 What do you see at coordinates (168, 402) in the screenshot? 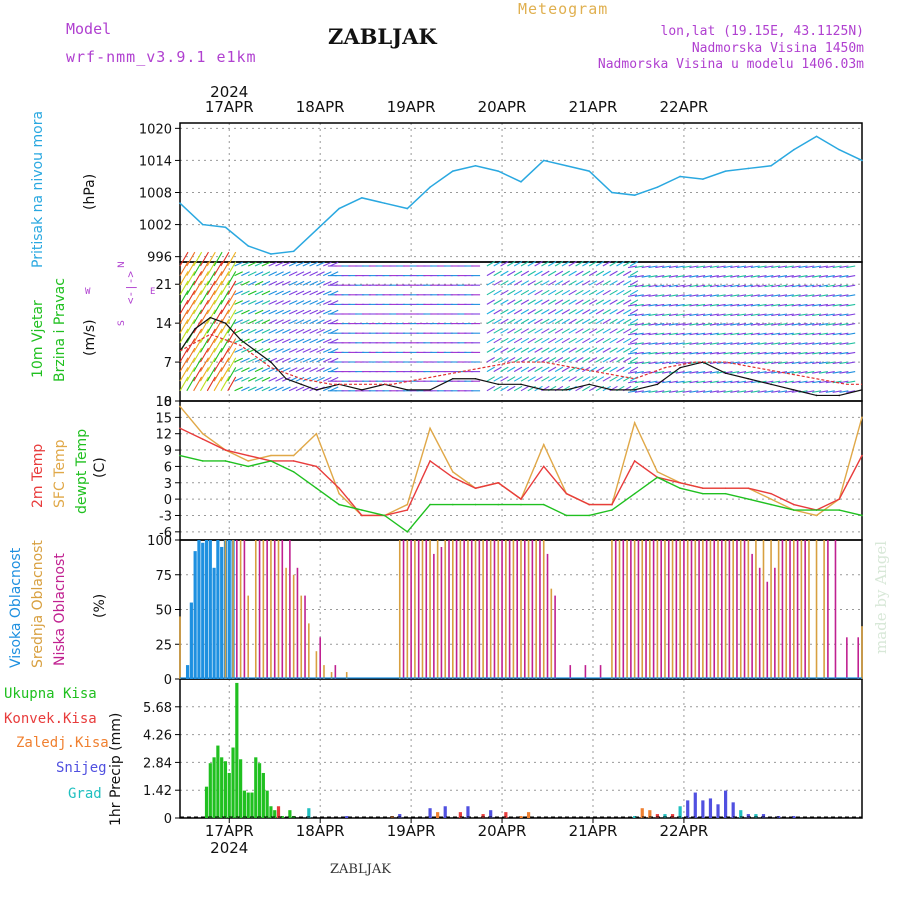
I see `y-tick-label: 0` at bounding box center [168, 402].